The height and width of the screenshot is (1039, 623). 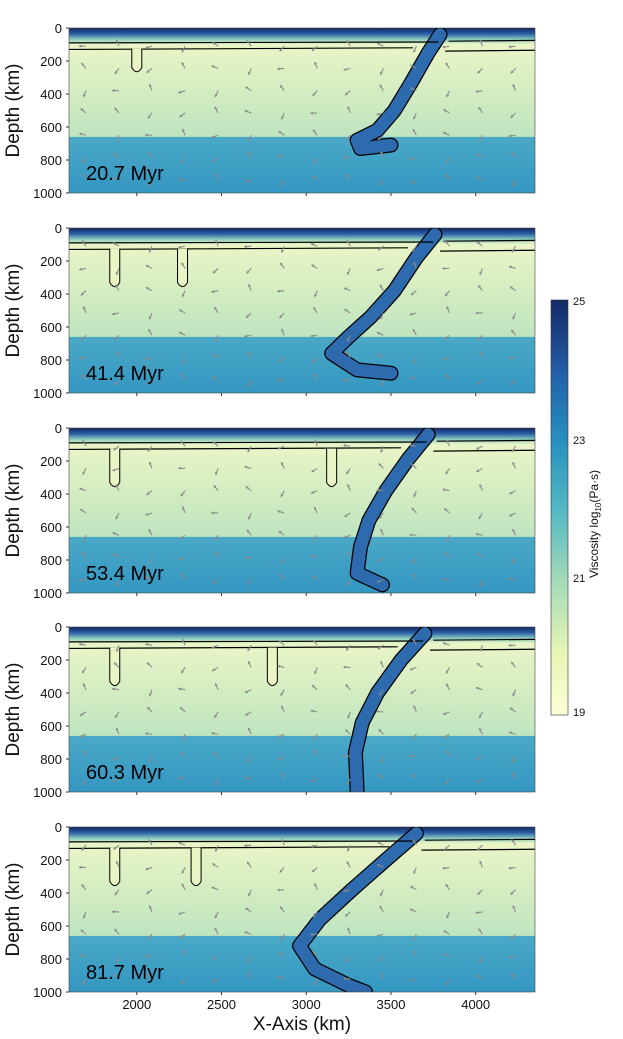 What do you see at coordinates (51, 560) in the screenshot?
I see `y-tick-label: 800` at bounding box center [51, 560].